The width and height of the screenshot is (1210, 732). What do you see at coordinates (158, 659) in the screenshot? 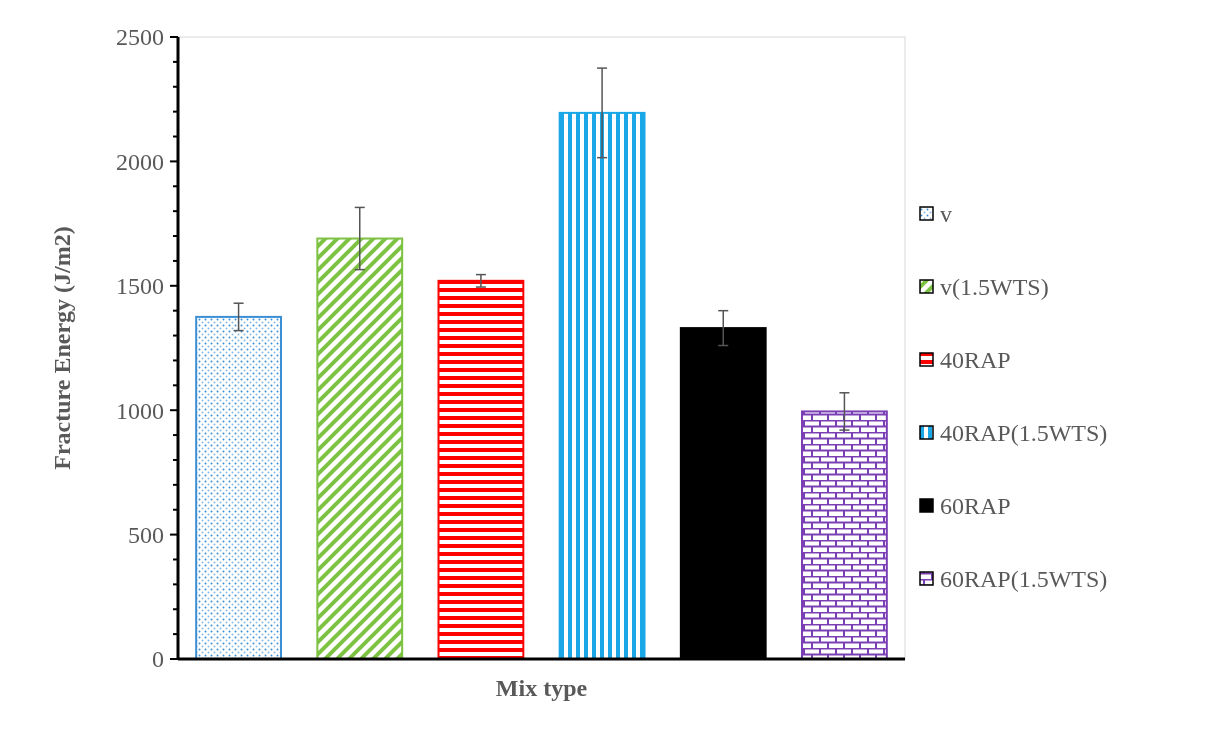
I see `y-tick-label: 0` at bounding box center [158, 659].